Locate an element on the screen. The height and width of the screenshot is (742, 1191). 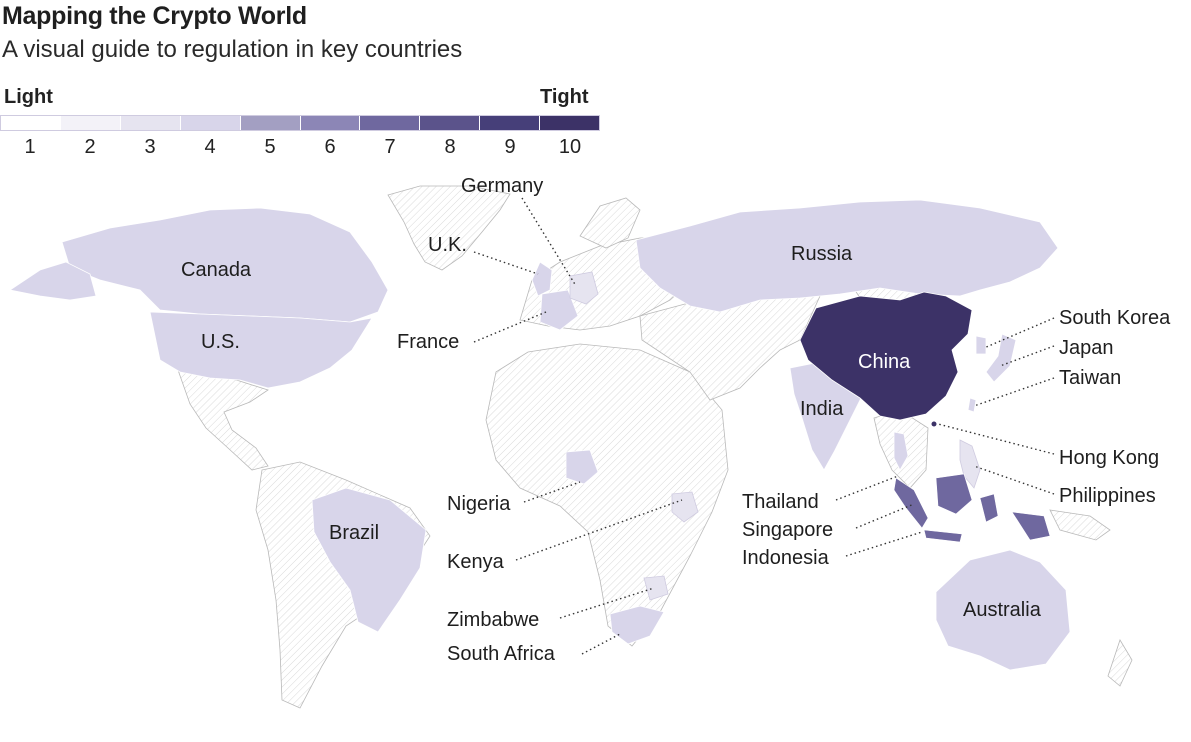
kenya-shape is located at coordinates (685, 507).